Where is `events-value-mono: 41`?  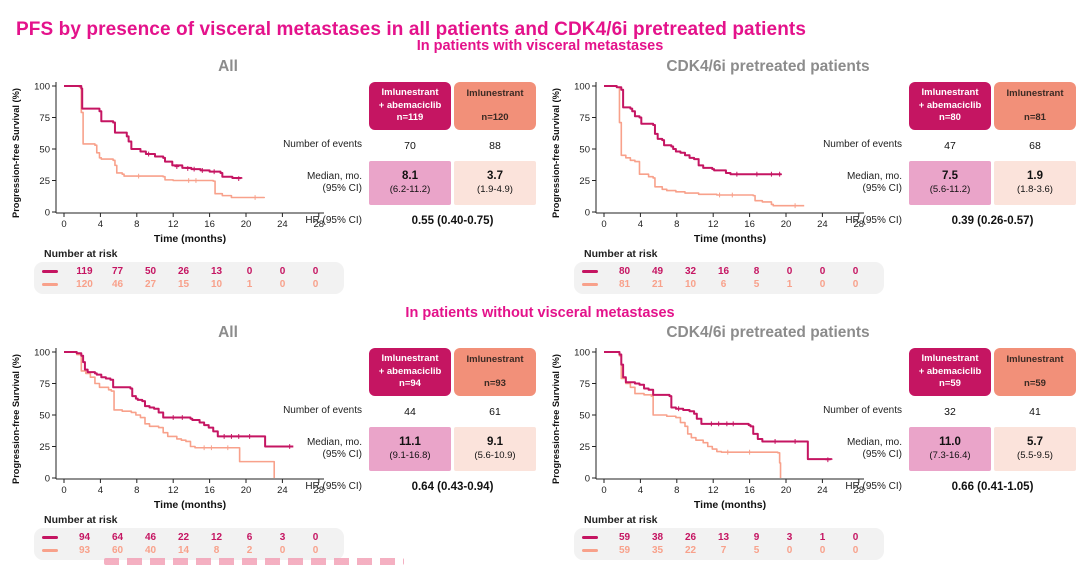
events-value-mono: 41 is located at coordinates (1035, 411).